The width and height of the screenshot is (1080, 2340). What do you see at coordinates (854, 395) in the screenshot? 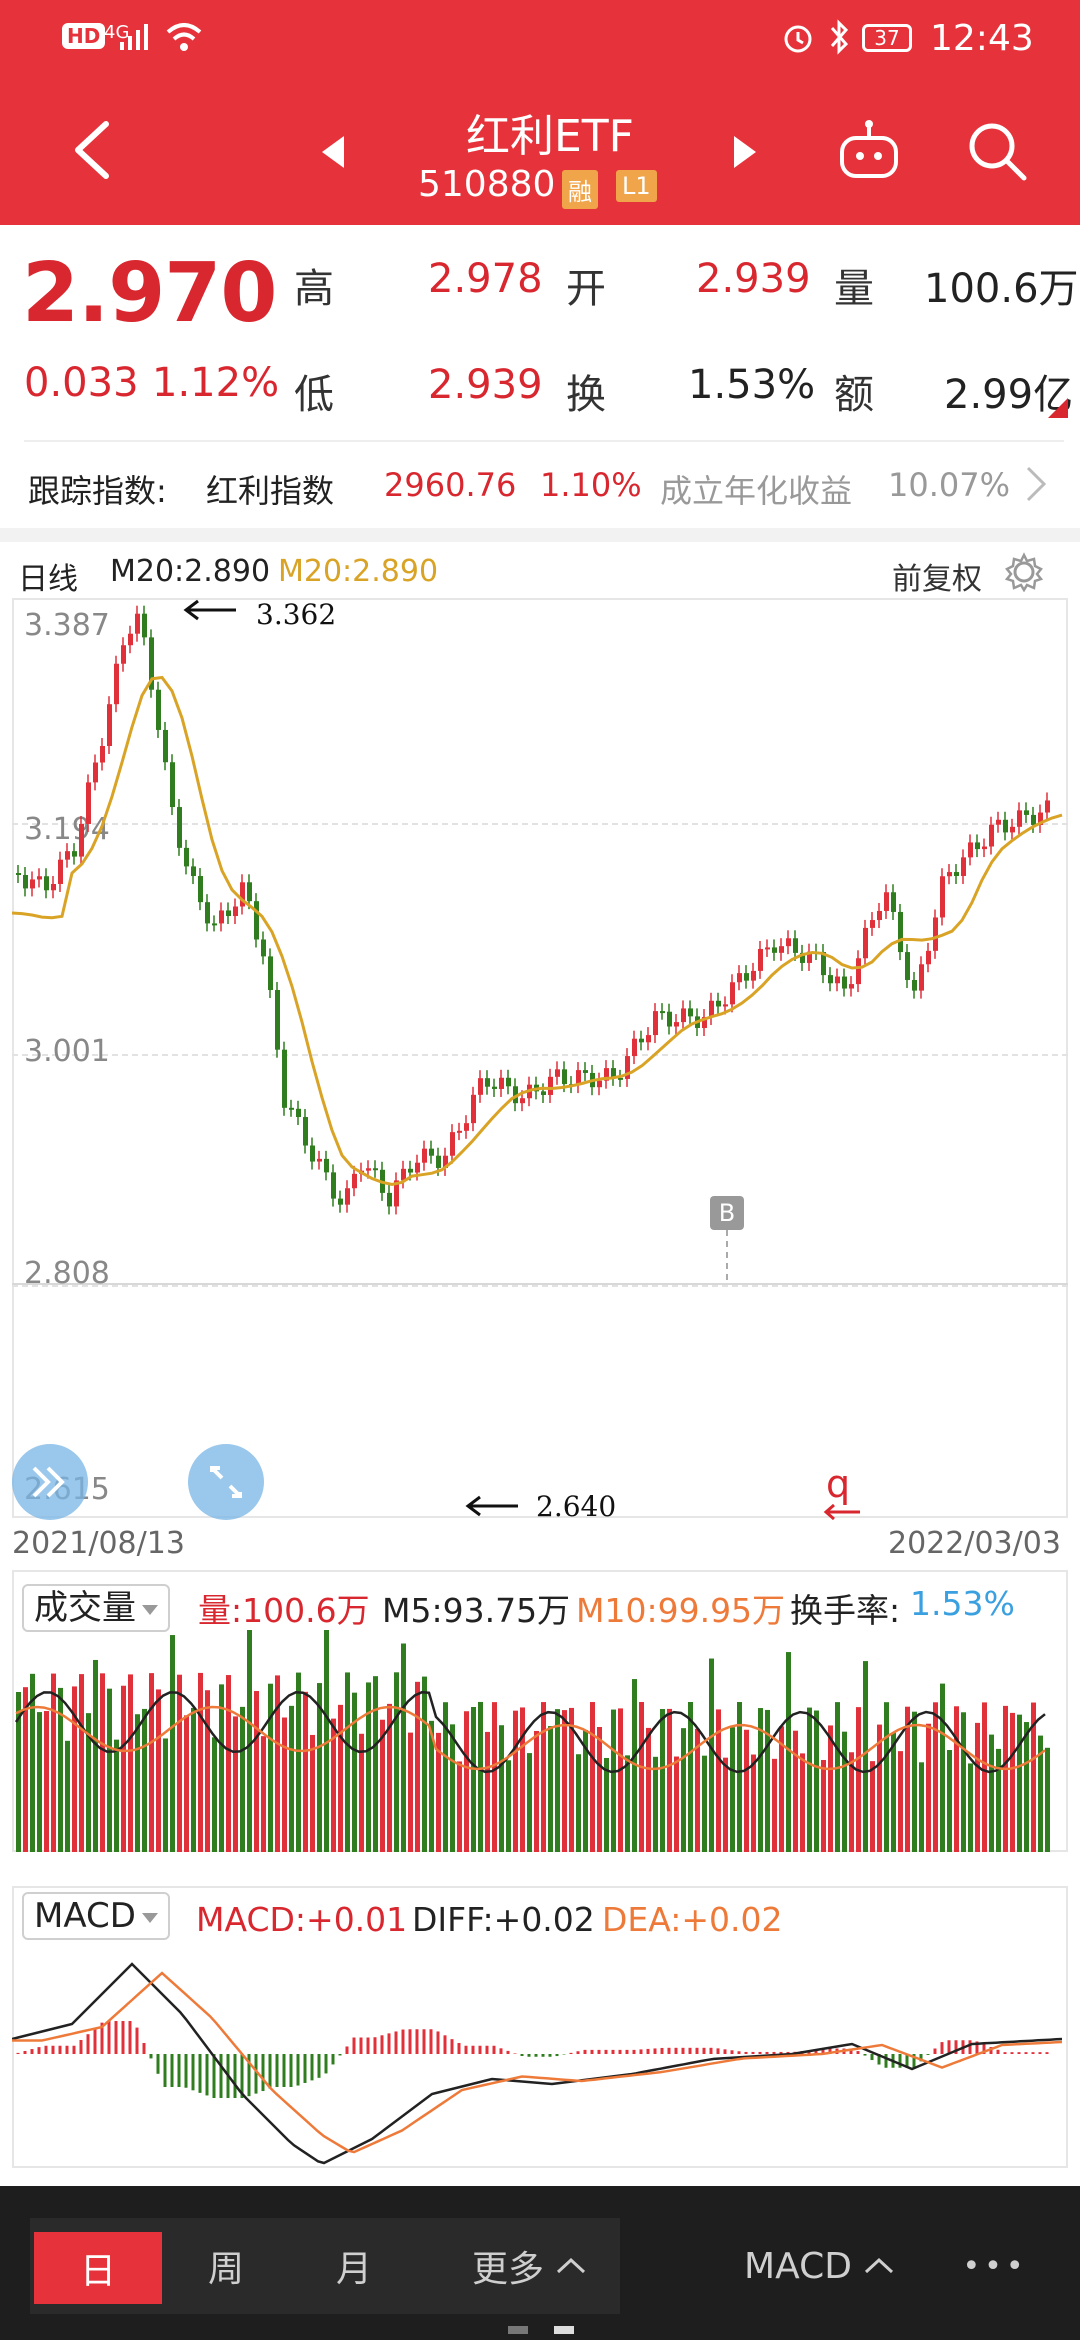
I see `amount-label: 额` at bounding box center [854, 395].